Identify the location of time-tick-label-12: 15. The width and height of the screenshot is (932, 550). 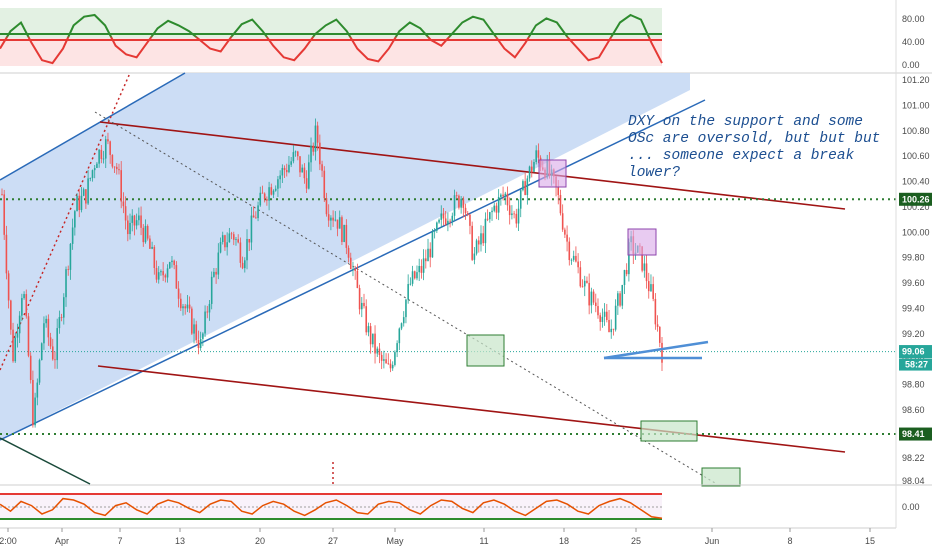
(870, 541).